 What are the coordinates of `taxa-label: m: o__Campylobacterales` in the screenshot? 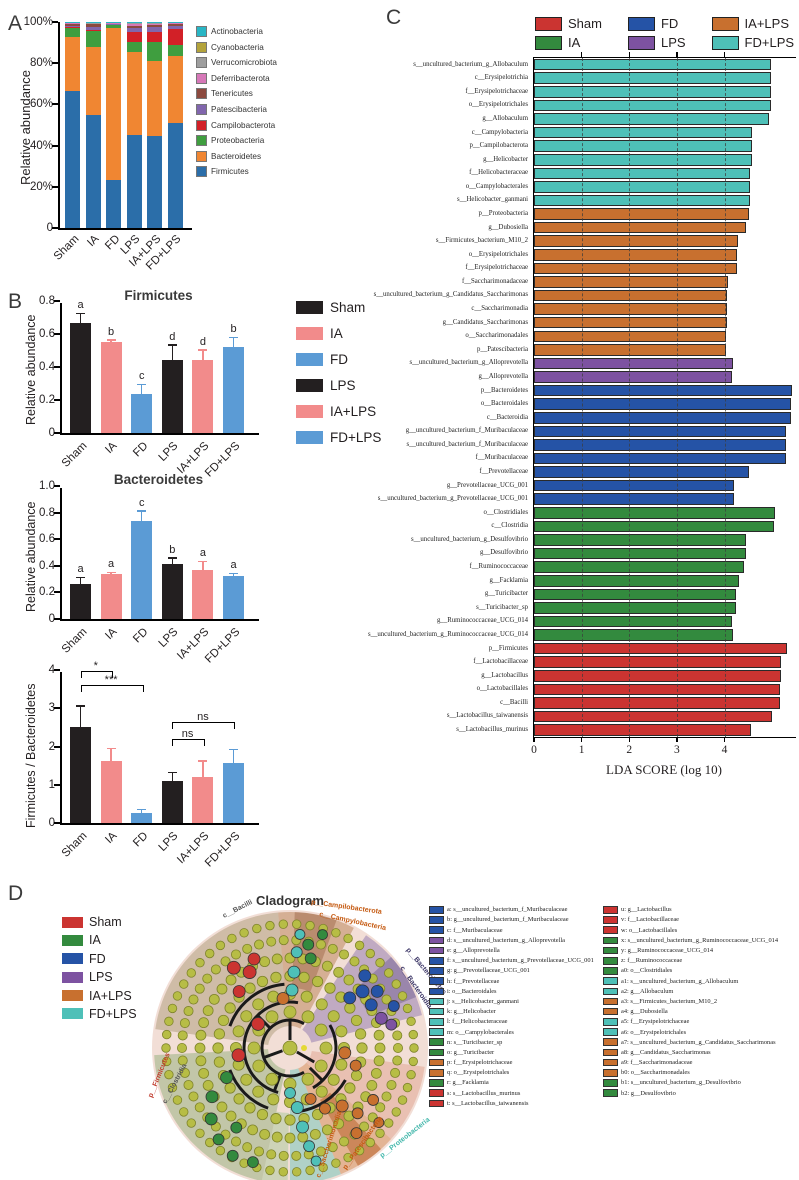 It's located at (480, 1032).